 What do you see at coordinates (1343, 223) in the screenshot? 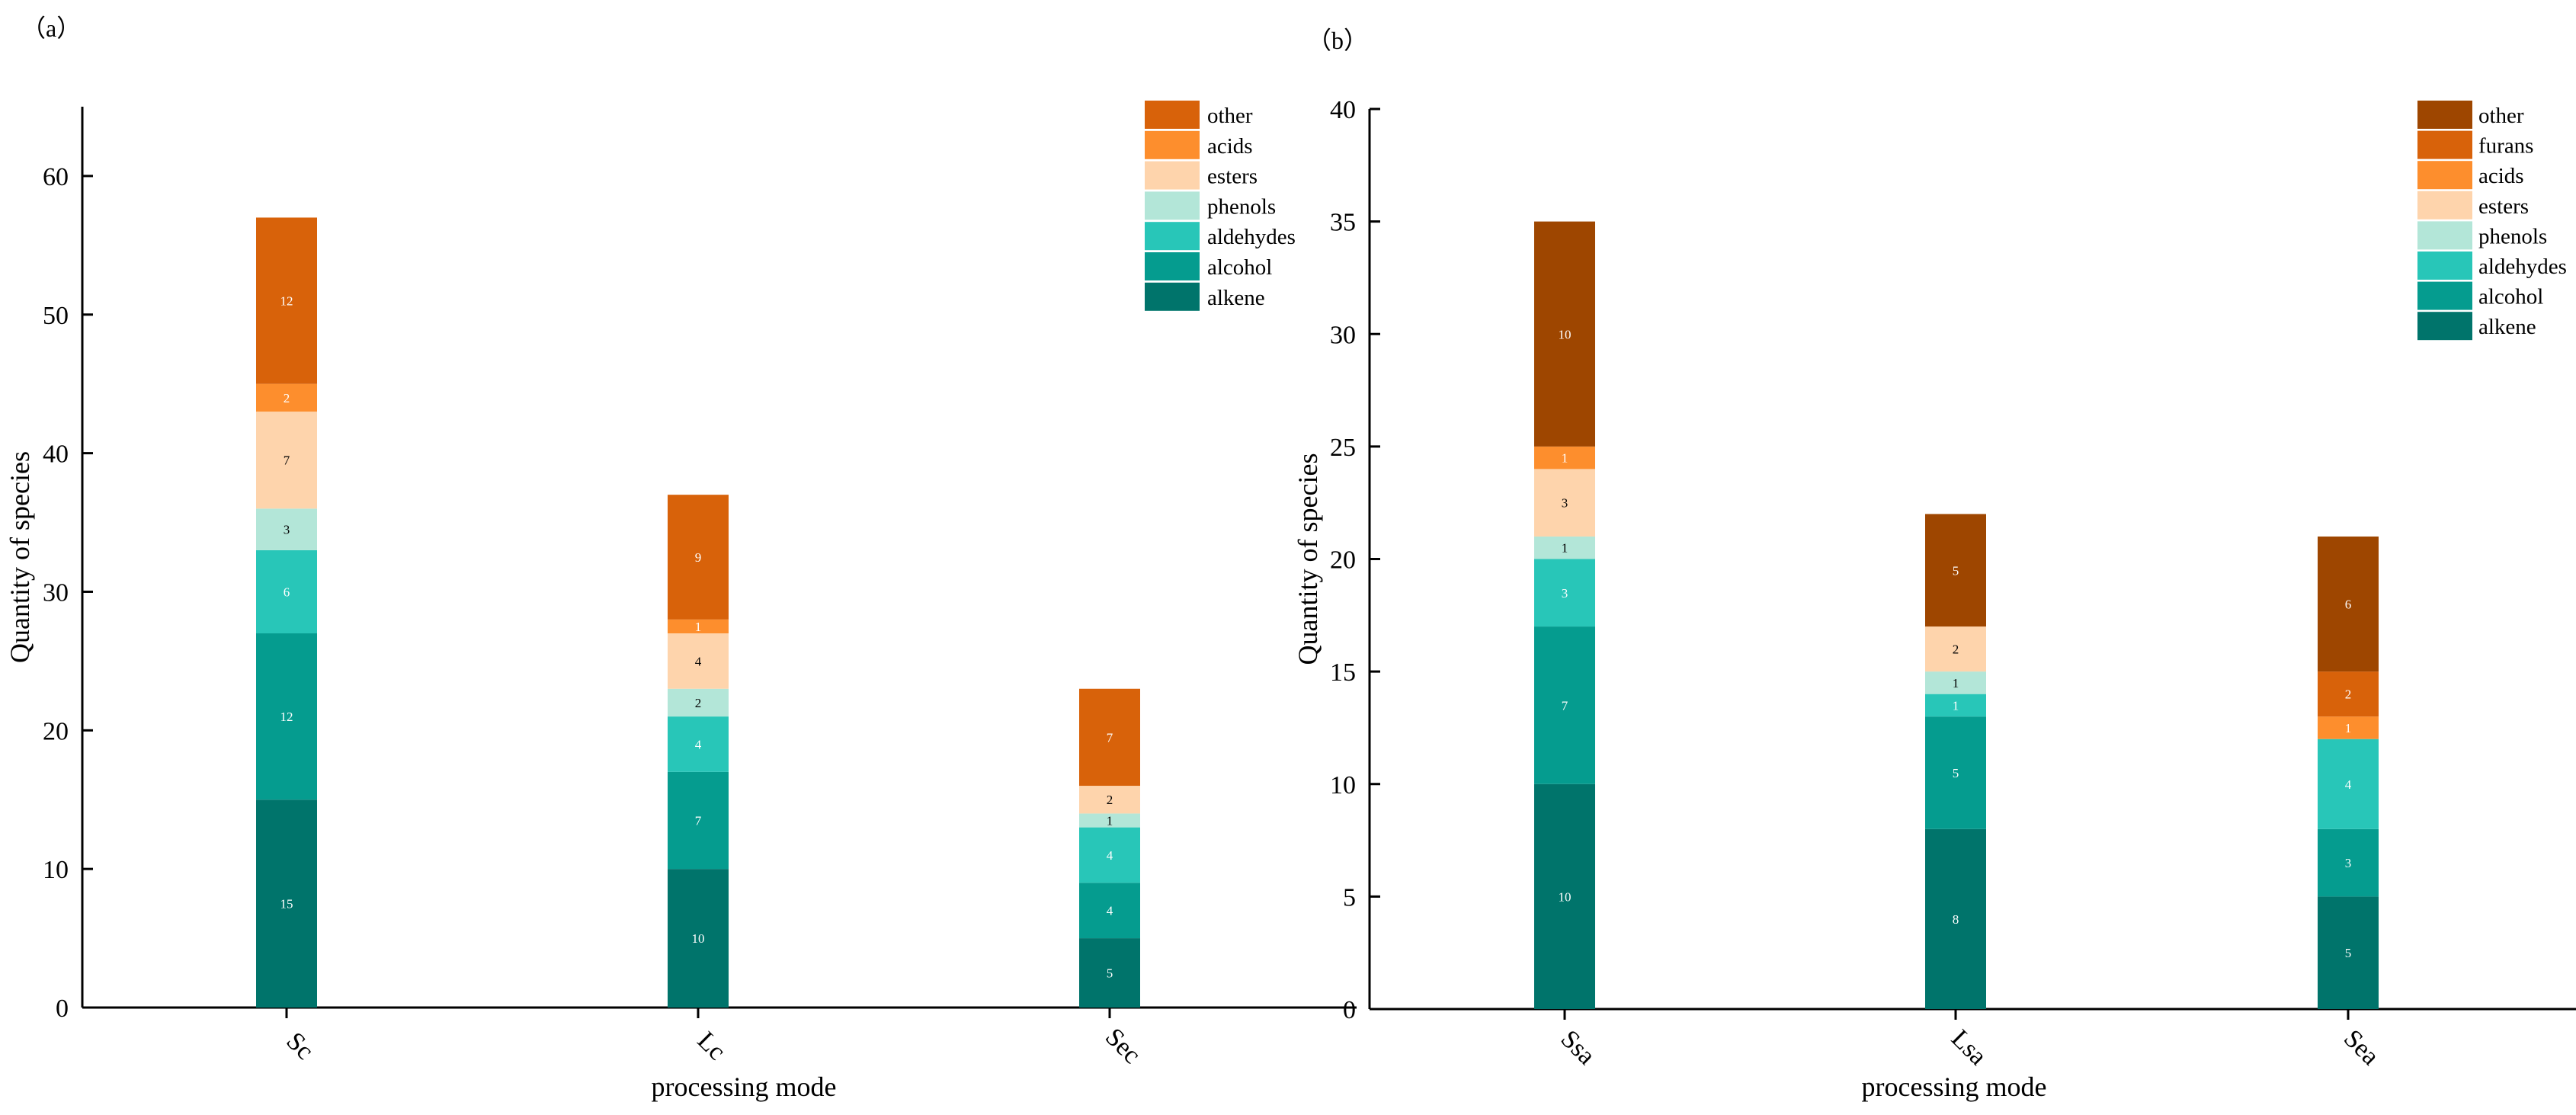
I see `y-tick-label: 35` at bounding box center [1343, 223].